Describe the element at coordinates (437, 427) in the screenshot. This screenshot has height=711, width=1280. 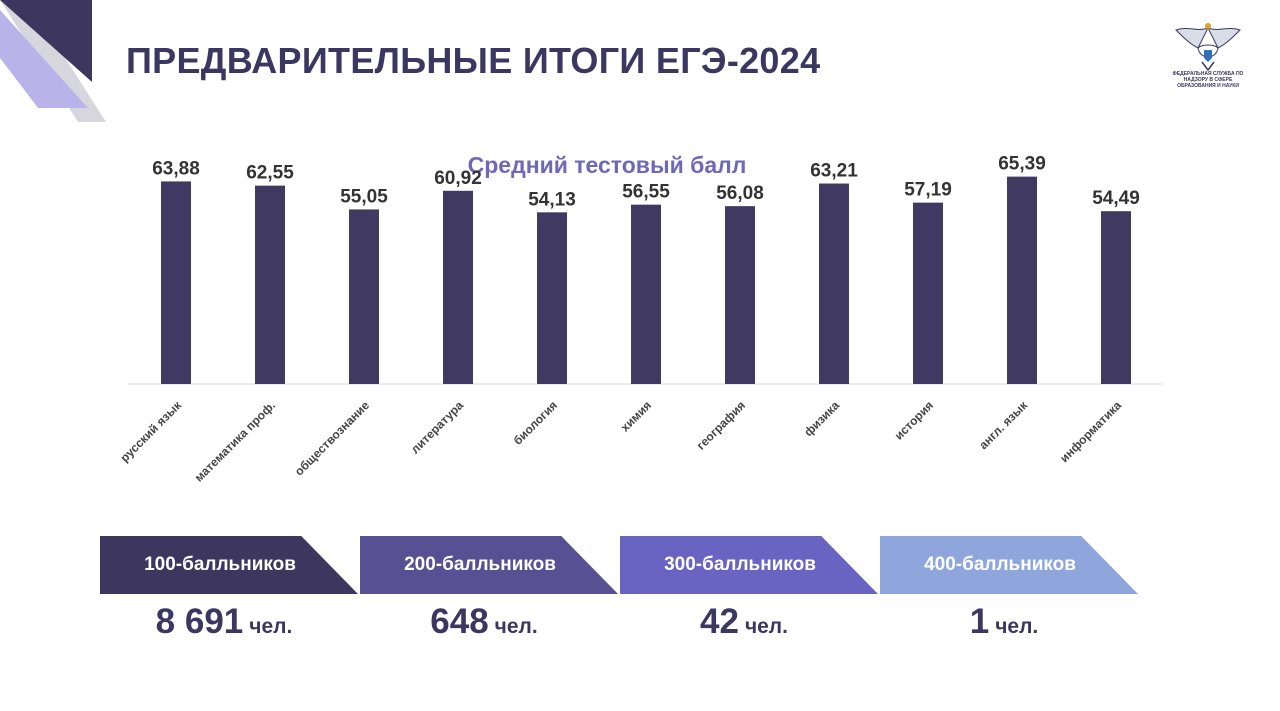
I see `category-label-4: литература` at that location.